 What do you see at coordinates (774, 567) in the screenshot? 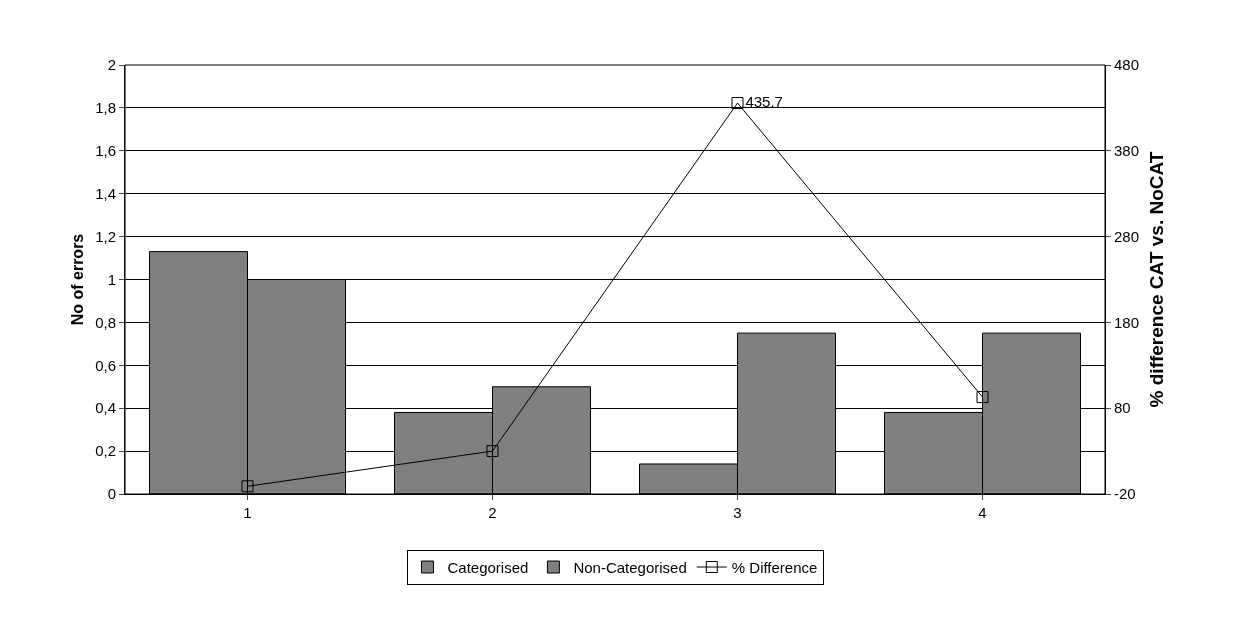
I see `legend-label: % Difference` at bounding box center [774, 567].